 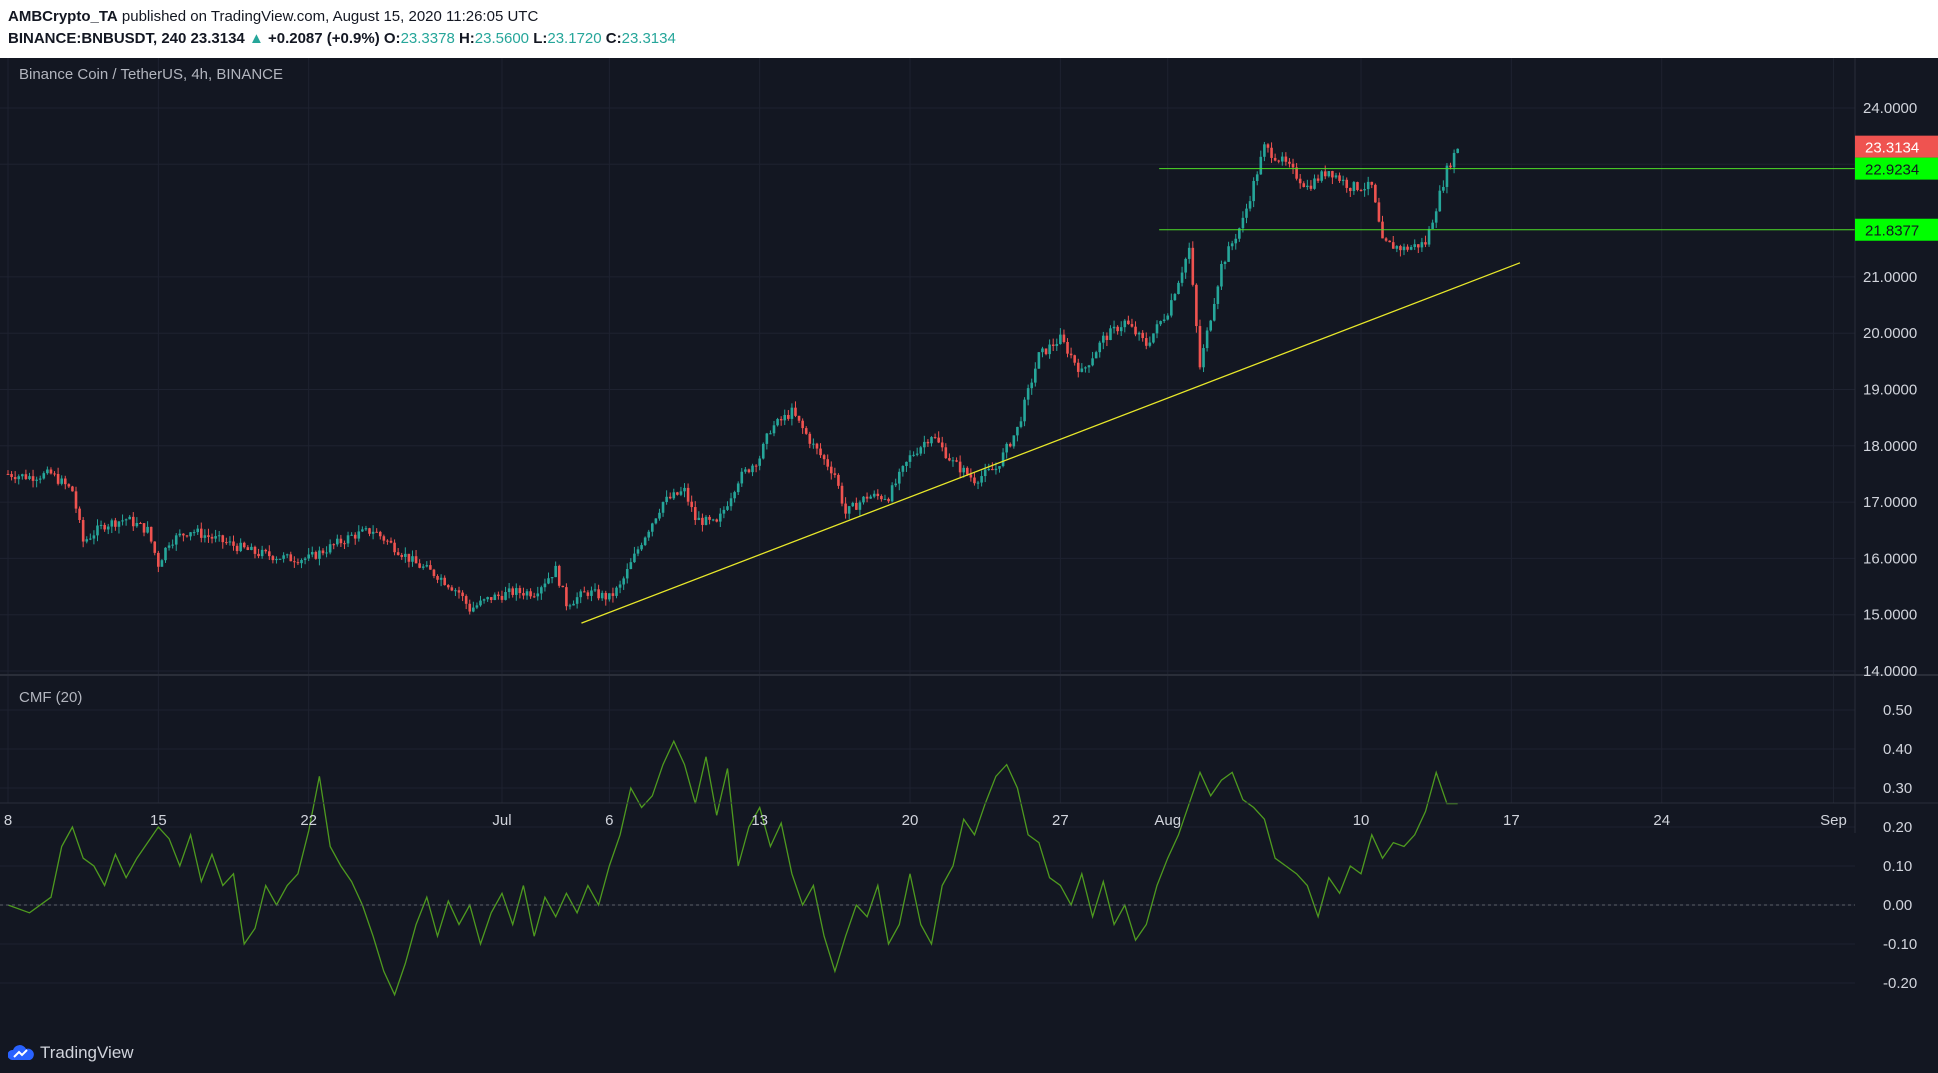 What do you see at coordinates (1897, 827) in the screenshot?
I see `cmf-tick-label: 0.20` at bounding box center [1897, 827].